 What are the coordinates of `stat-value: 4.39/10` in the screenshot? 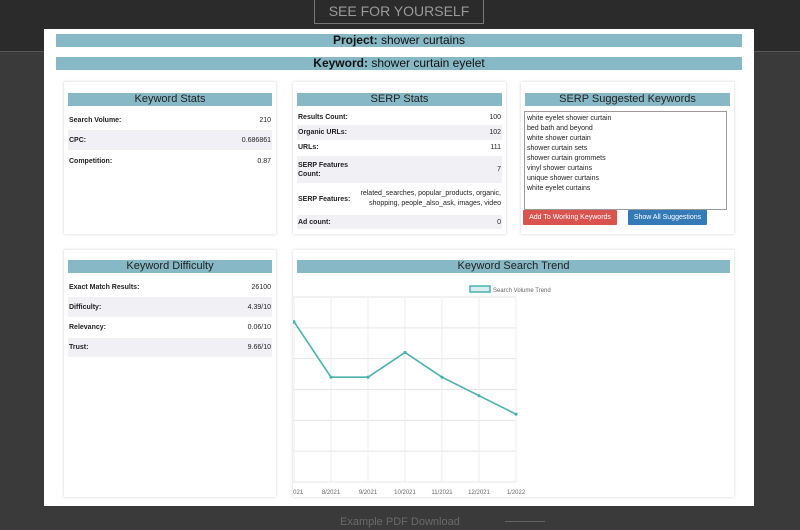 It's located at (259, 307).